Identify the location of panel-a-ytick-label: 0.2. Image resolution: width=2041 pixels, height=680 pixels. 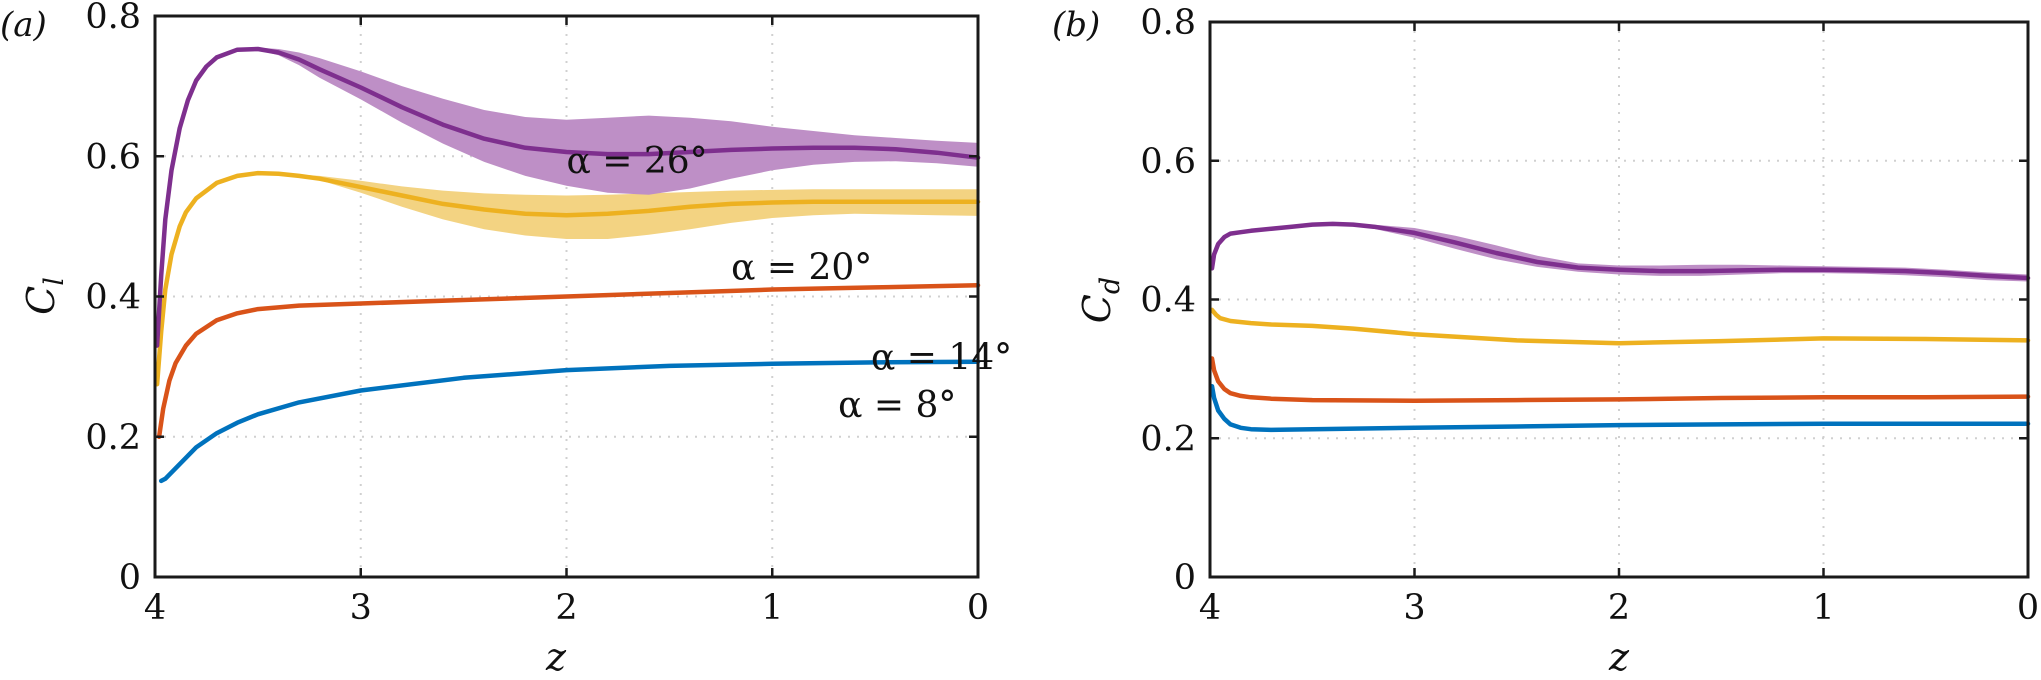
(113, 438).